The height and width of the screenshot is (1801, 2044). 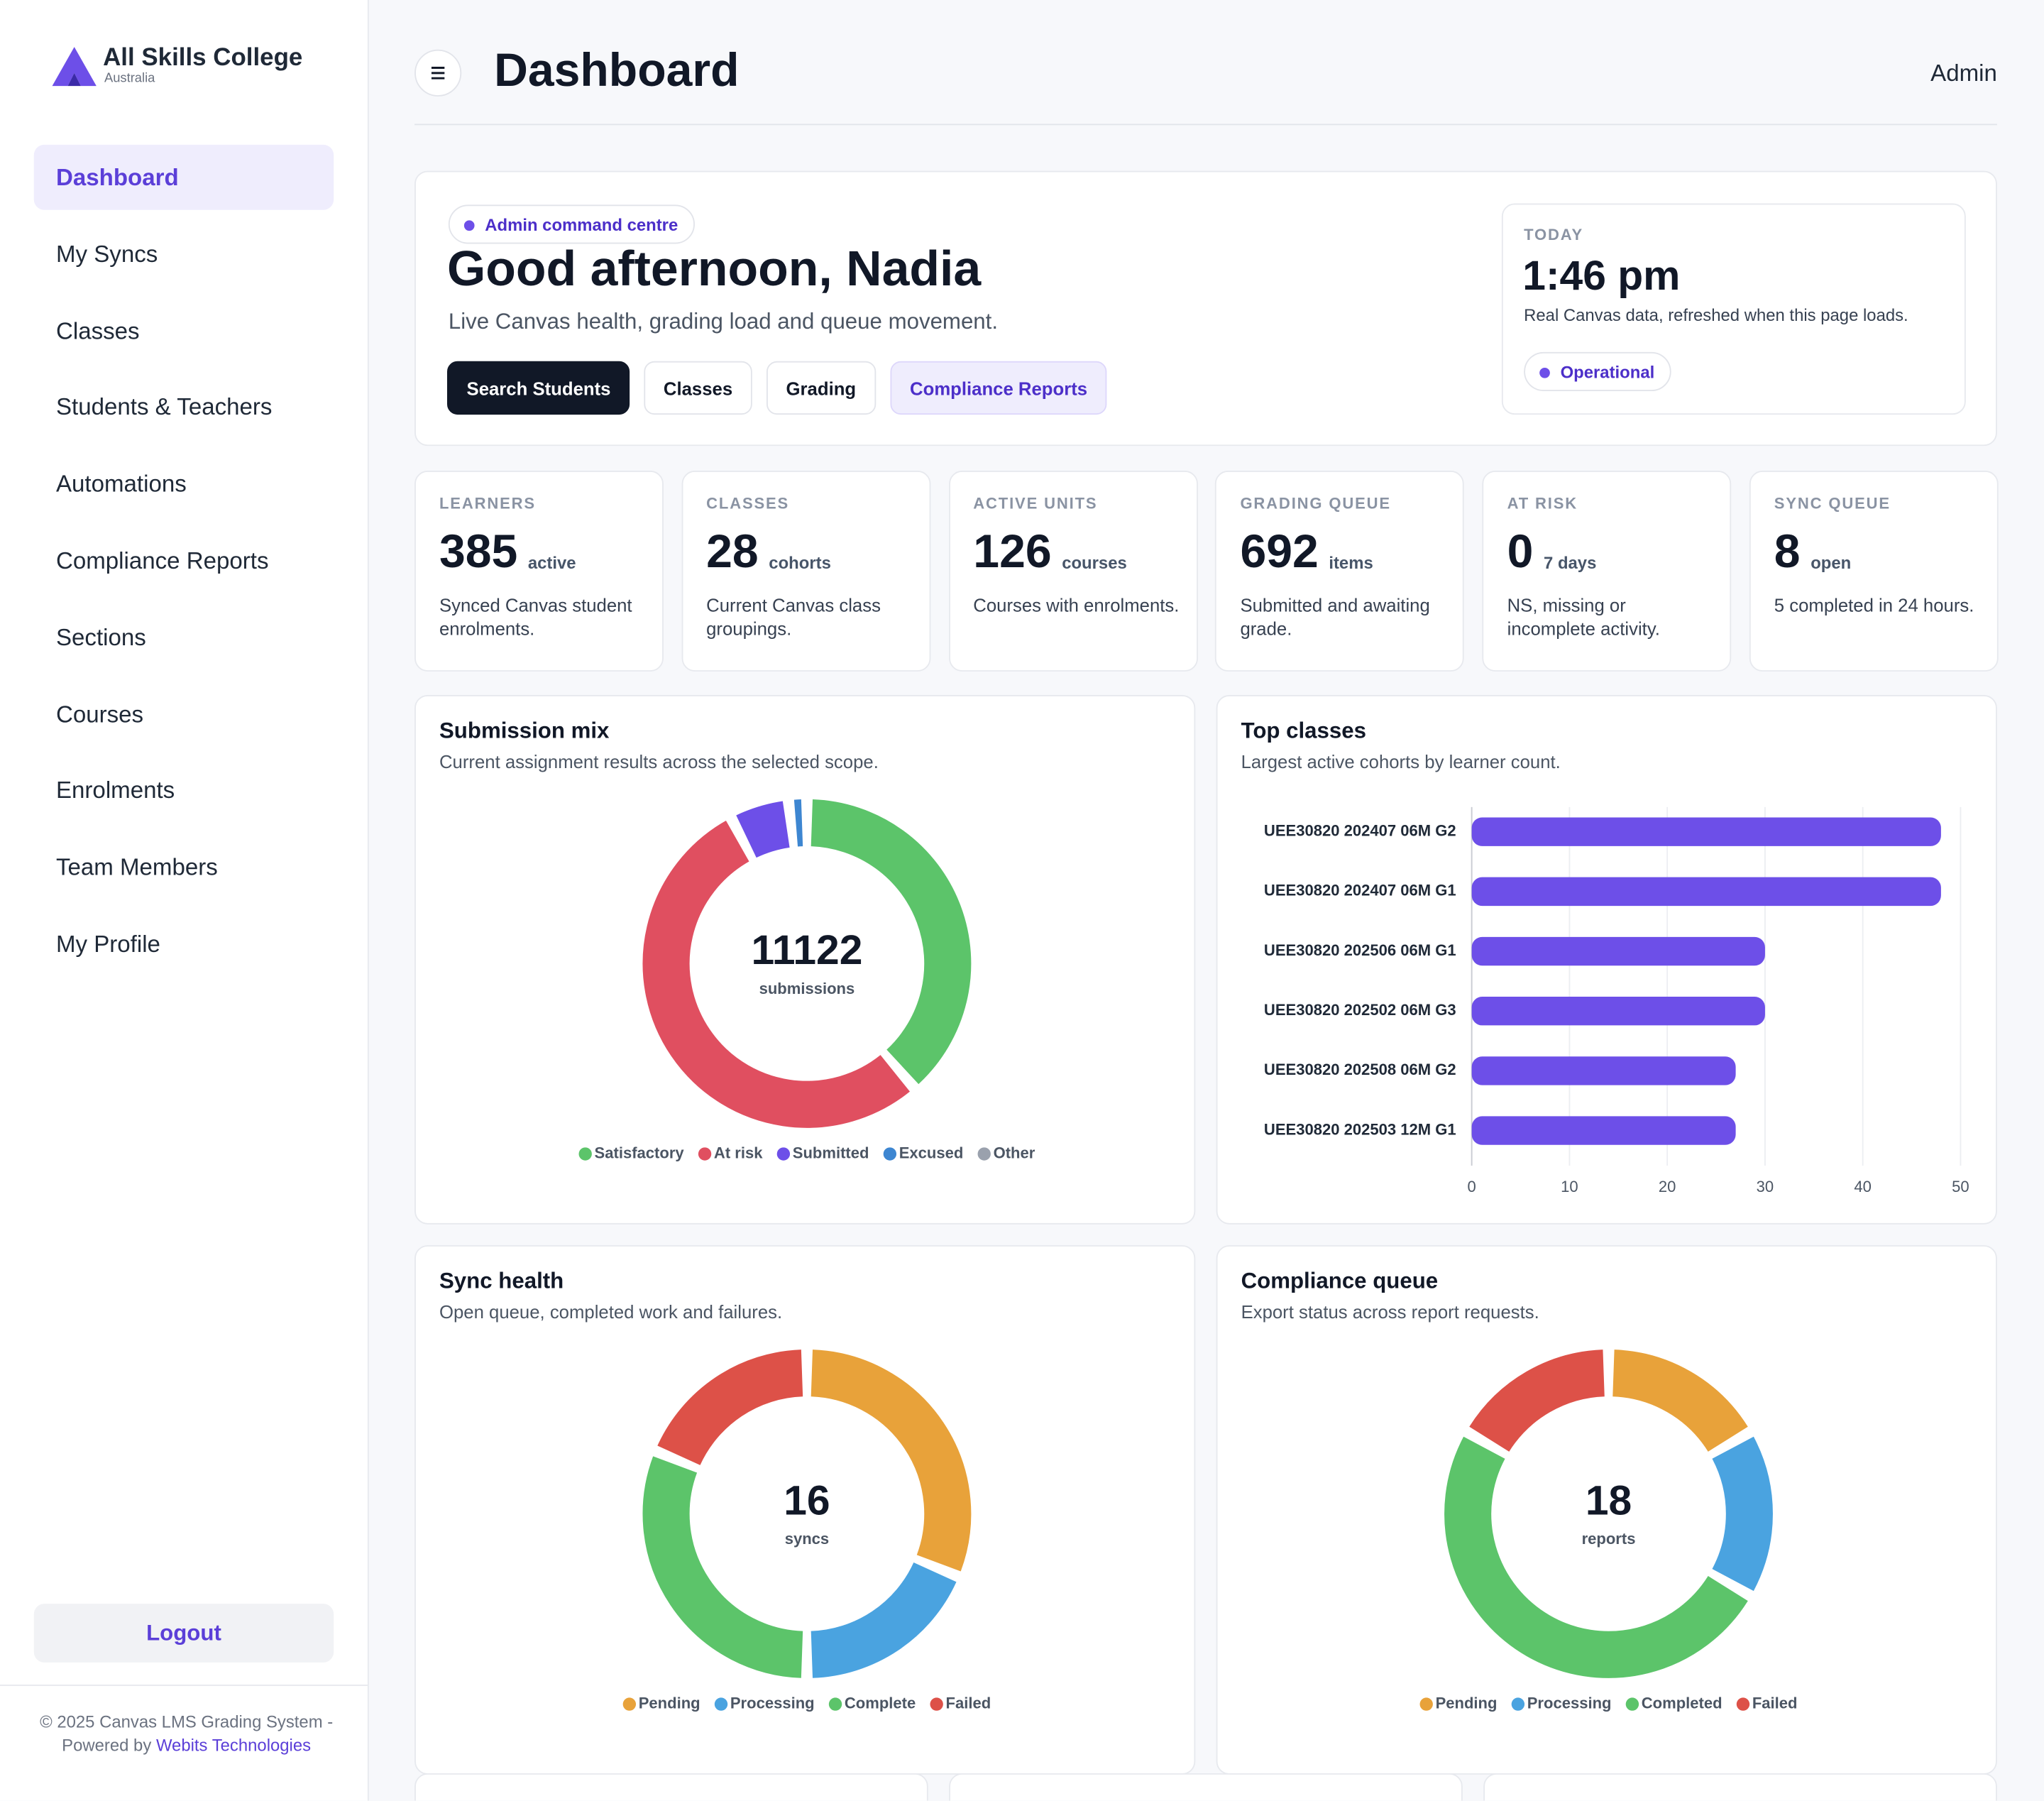 What do you see at coordinates (184, 1634) in the screenshot?
I see `logout-button: Logout` at bounding box center [184, 1634].